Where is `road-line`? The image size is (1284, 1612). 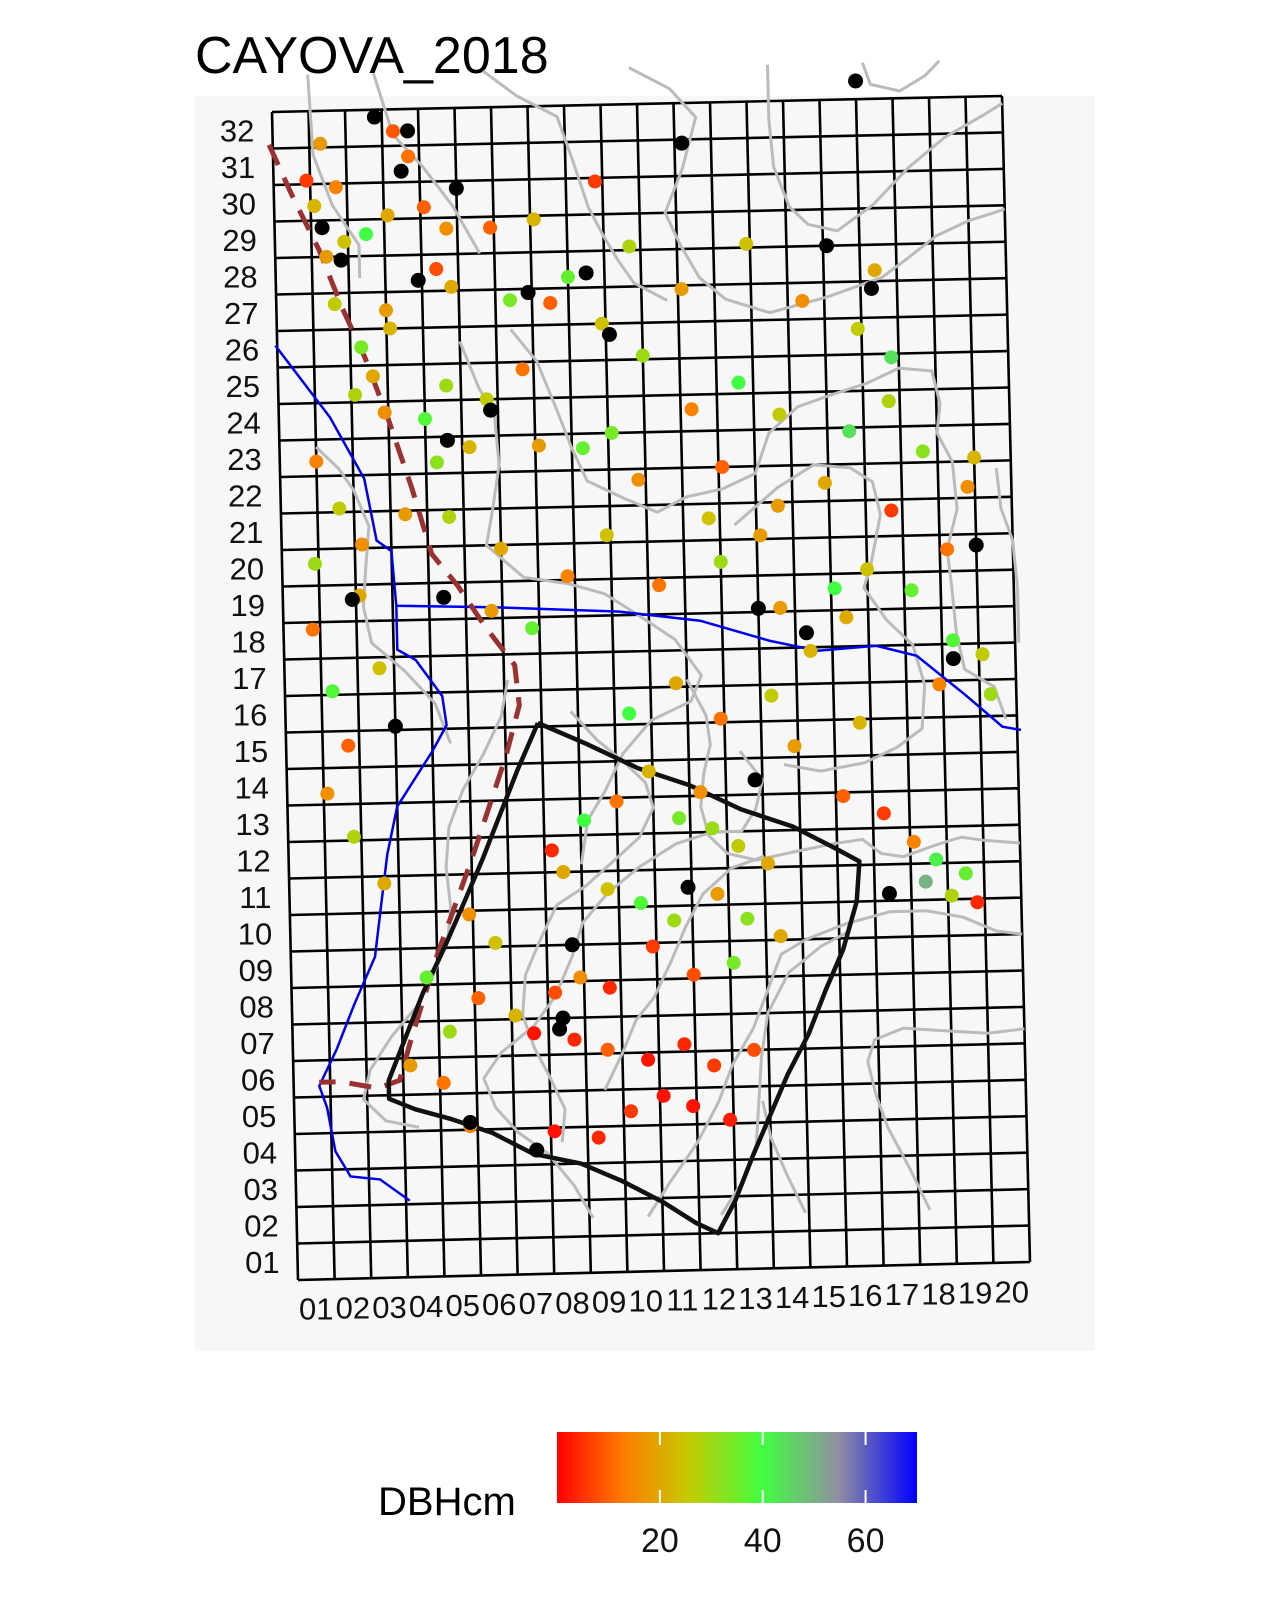 road-line is located at coordinates (394, 617).